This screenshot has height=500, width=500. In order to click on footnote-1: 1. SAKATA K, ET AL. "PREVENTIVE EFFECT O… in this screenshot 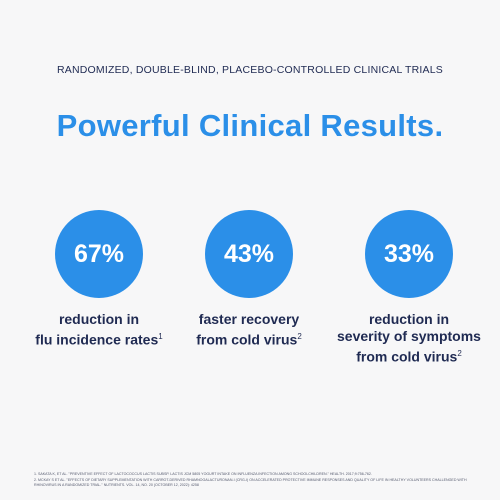, I will do `click(203, 474)`.